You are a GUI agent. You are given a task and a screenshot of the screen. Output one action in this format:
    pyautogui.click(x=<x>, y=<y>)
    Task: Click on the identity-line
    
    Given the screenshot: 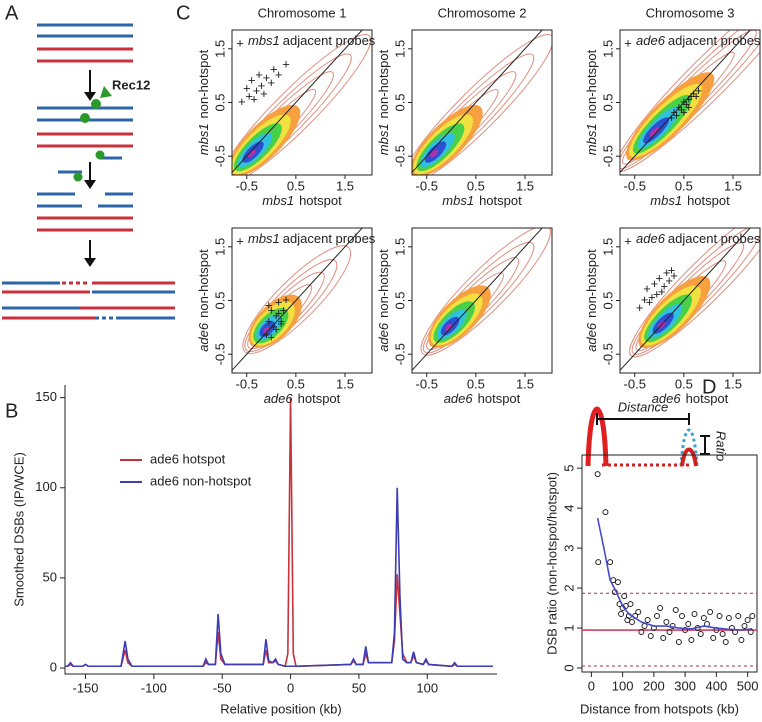 What is the action you would take?
    pyautogui.click(x=685, y=299)
    